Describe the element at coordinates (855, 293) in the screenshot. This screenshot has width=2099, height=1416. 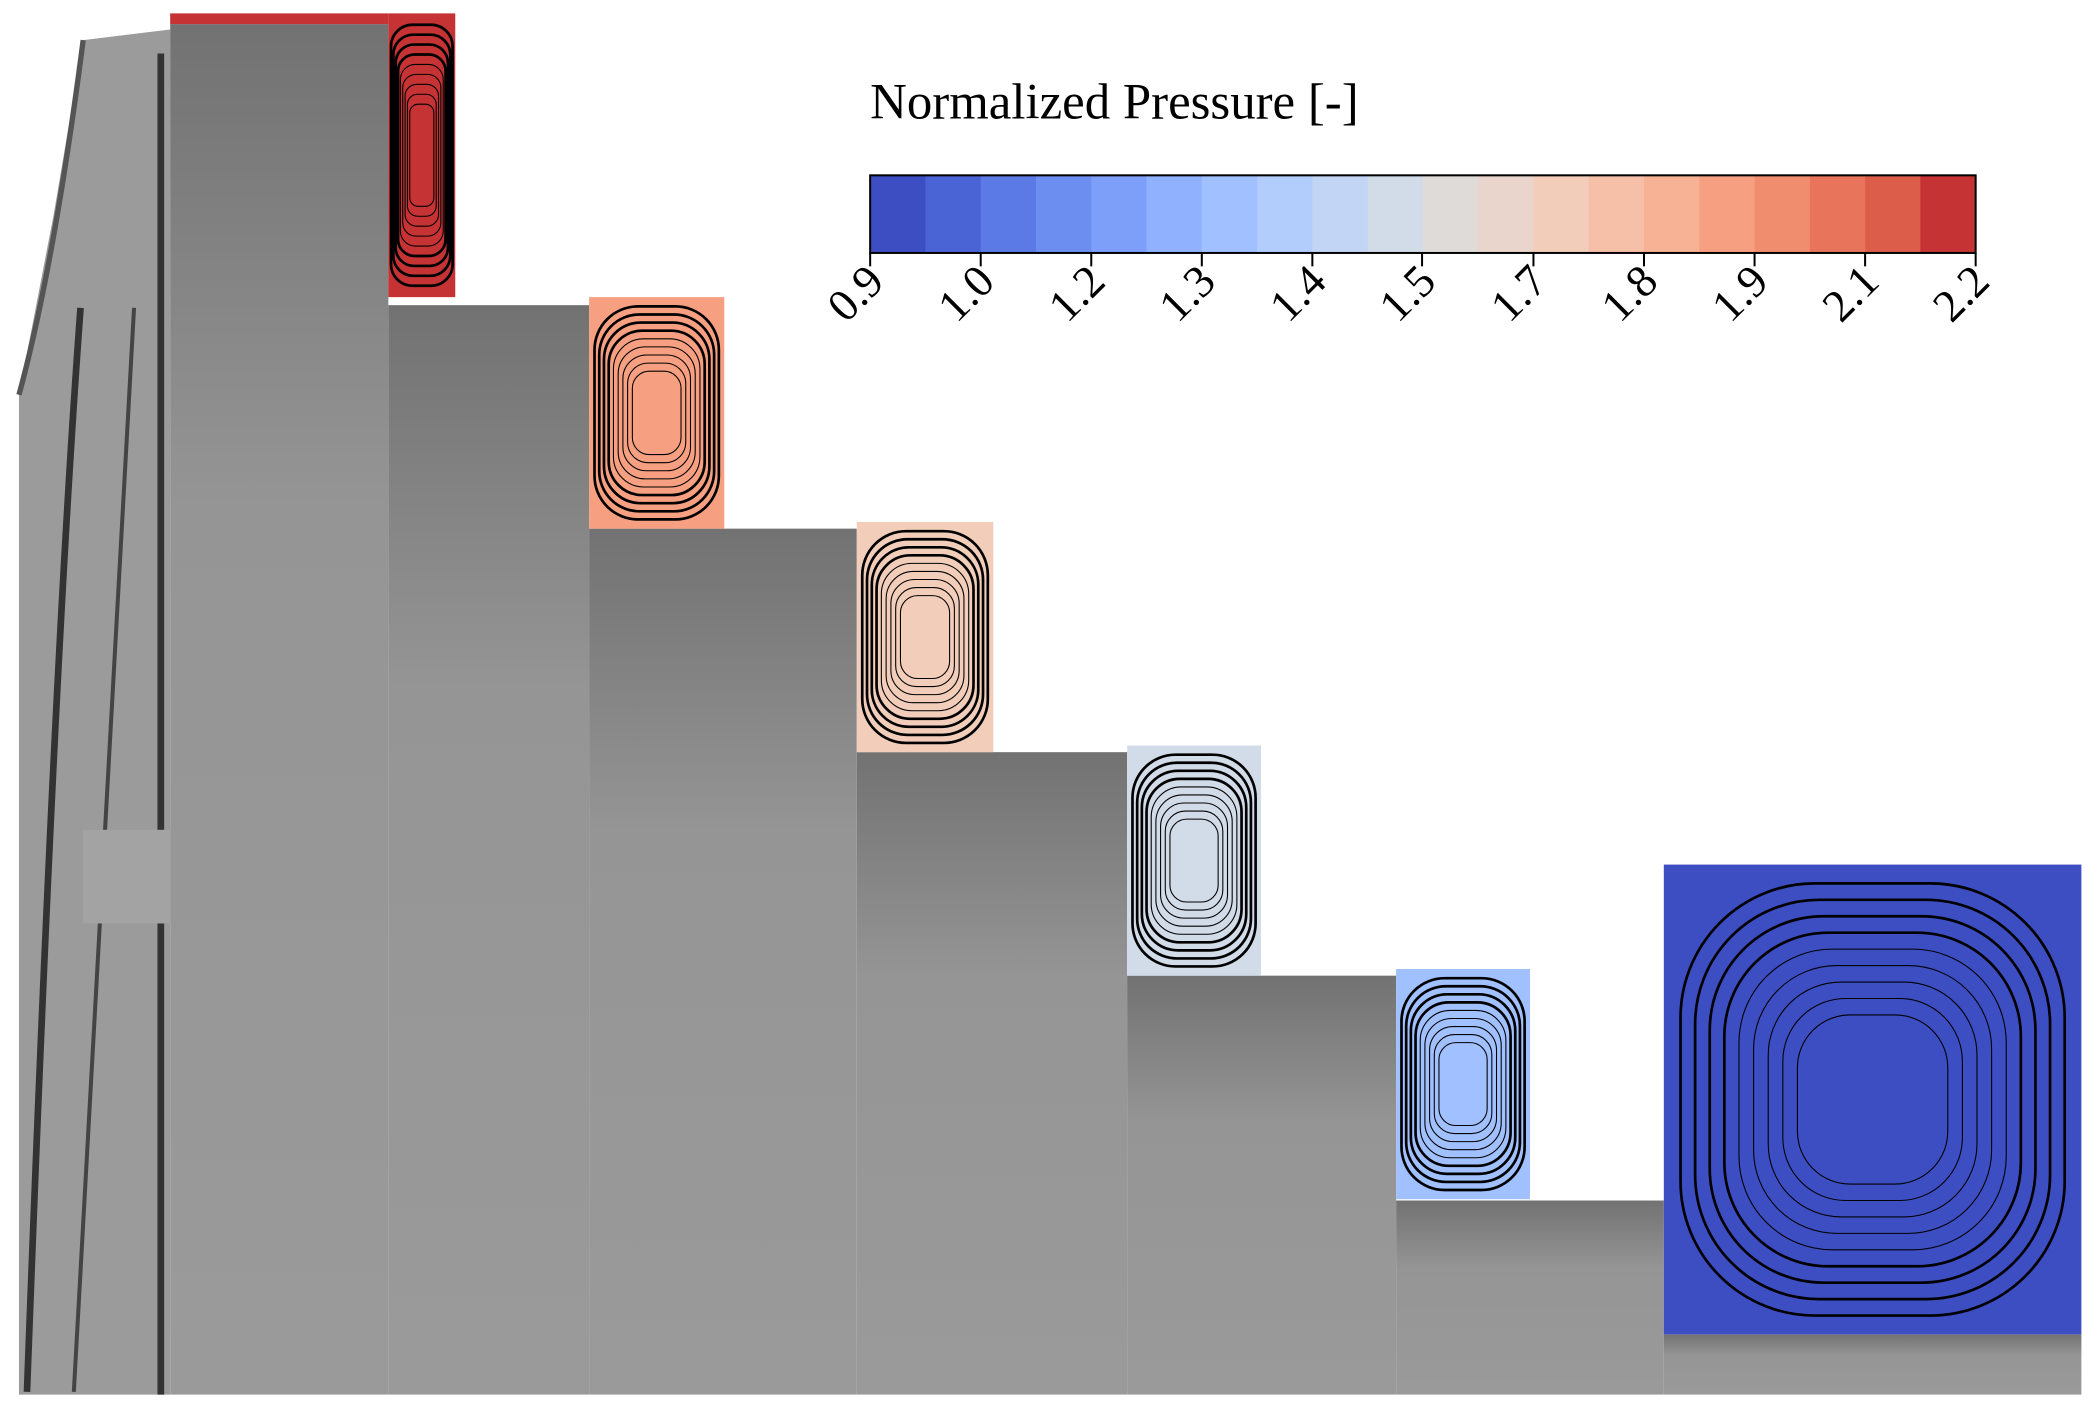
I see `colorbar-tick-label: 0.9` at that location.